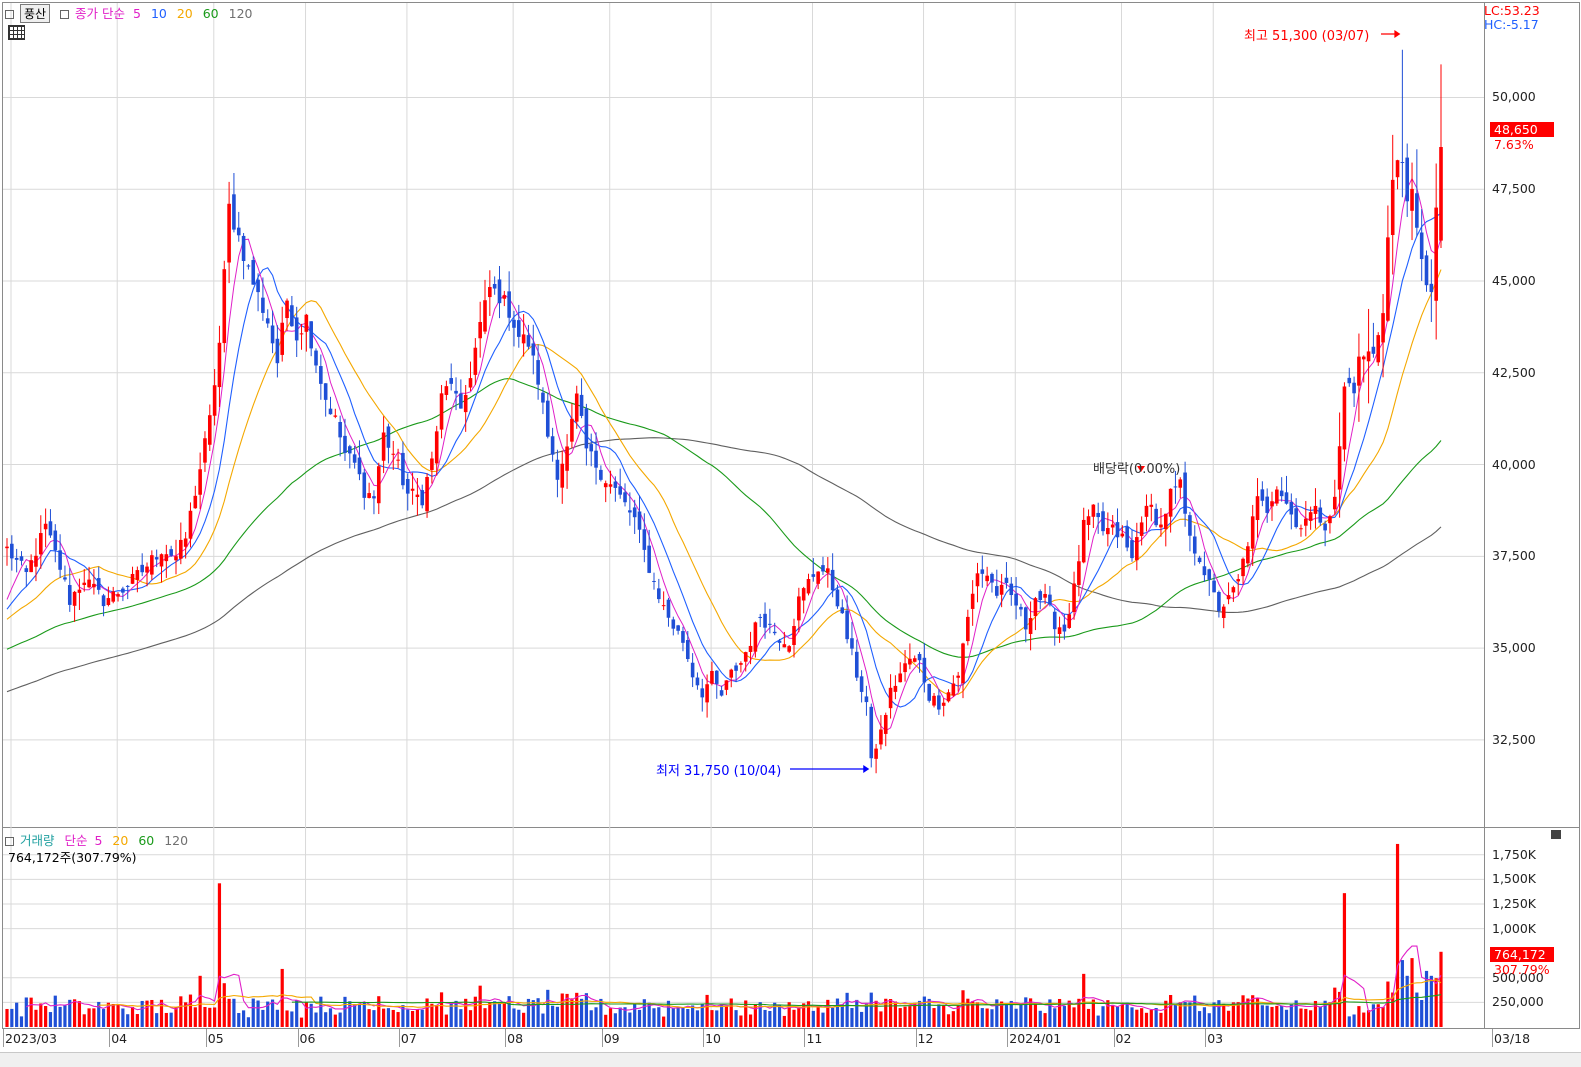  Describe the element at coordinates (1123, 1038) in the screenshot. I see `time-tick-label: 02` at that location.